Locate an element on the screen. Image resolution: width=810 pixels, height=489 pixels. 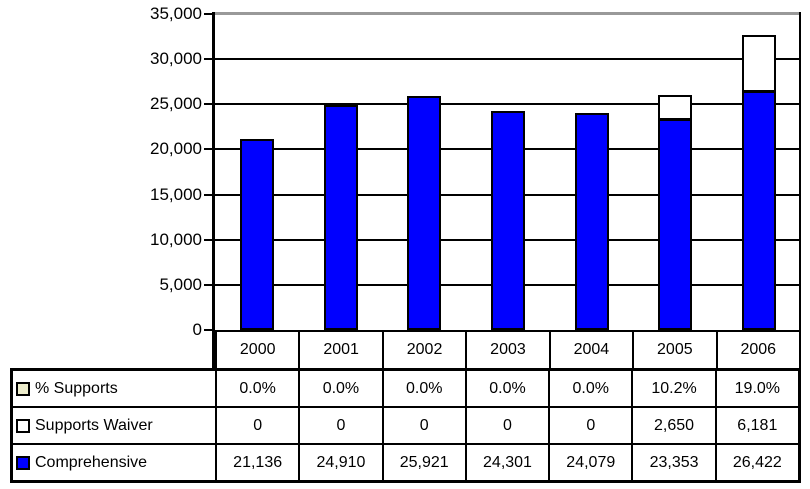
bar-column-2003 is located at coordinates (508, 172).